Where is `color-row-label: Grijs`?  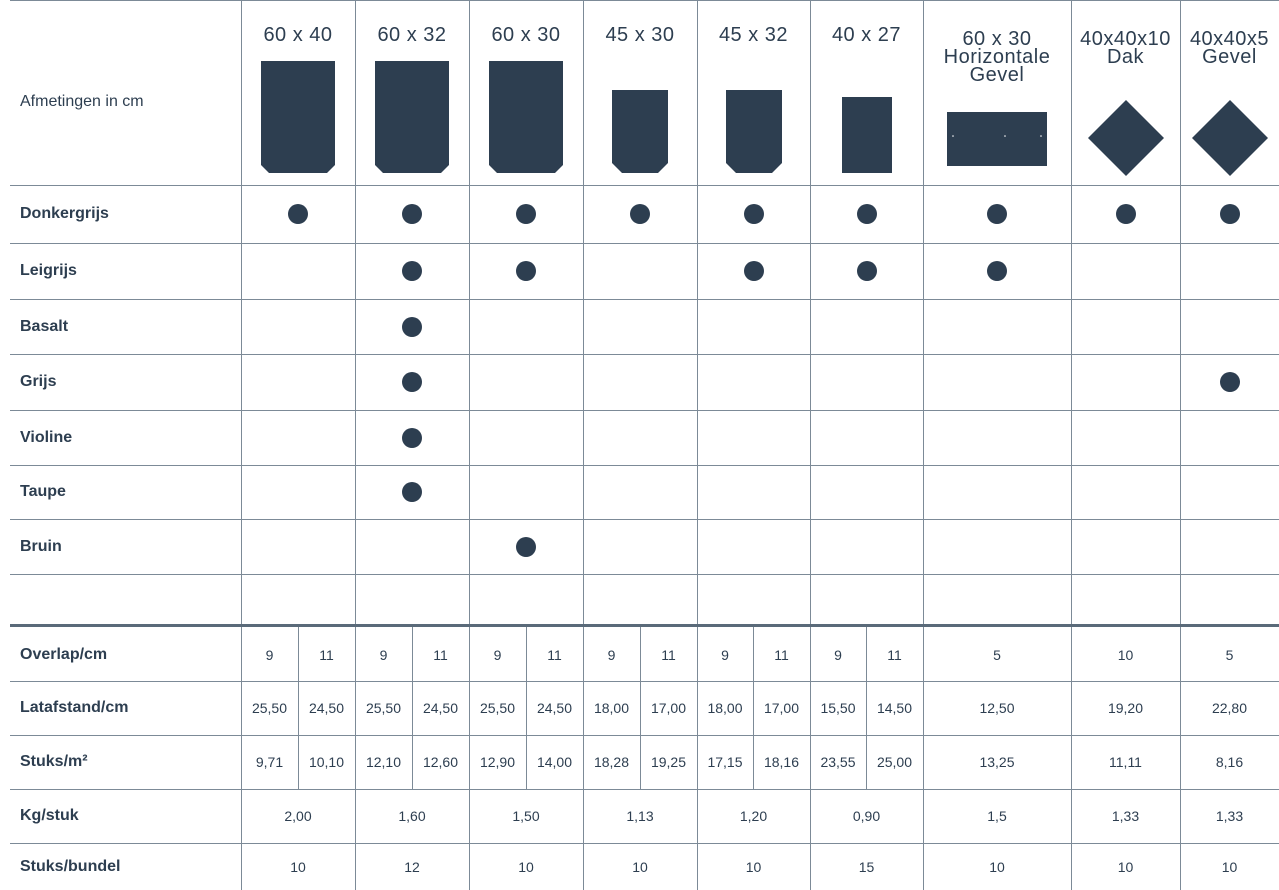 color-row-label: Grijs is located at coordinates (38, 381).